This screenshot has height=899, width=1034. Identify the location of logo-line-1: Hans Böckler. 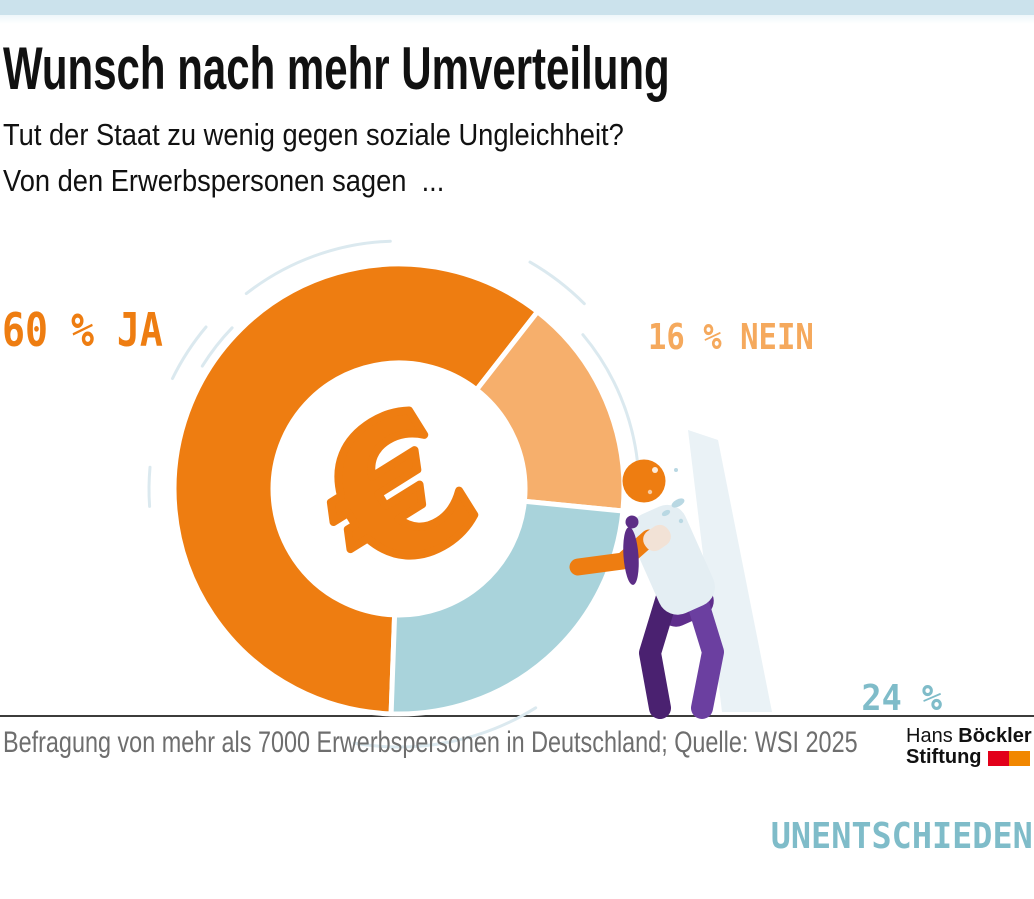
(969, 736).